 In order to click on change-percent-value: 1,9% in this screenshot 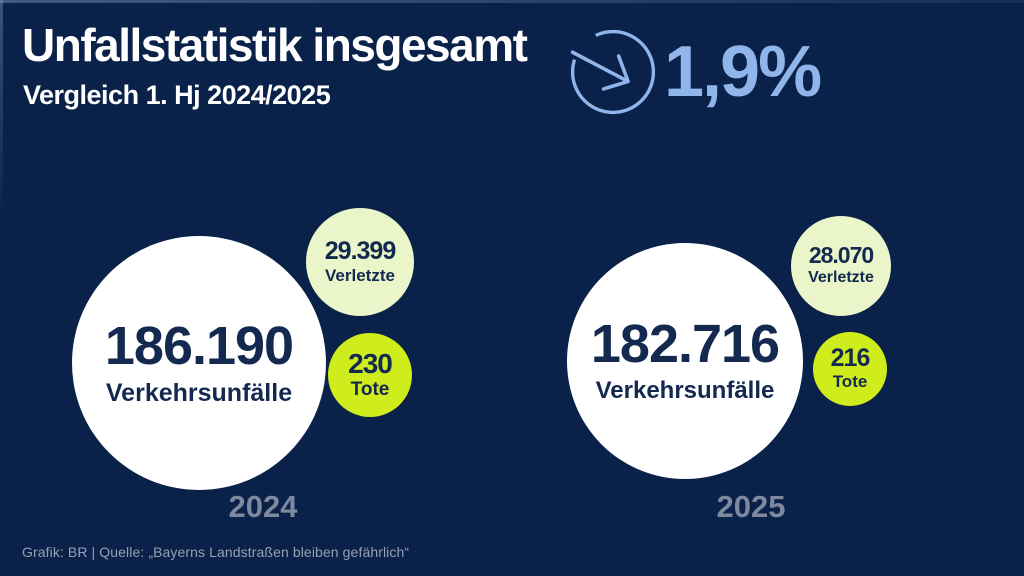, I will do `click(743, 72)`.